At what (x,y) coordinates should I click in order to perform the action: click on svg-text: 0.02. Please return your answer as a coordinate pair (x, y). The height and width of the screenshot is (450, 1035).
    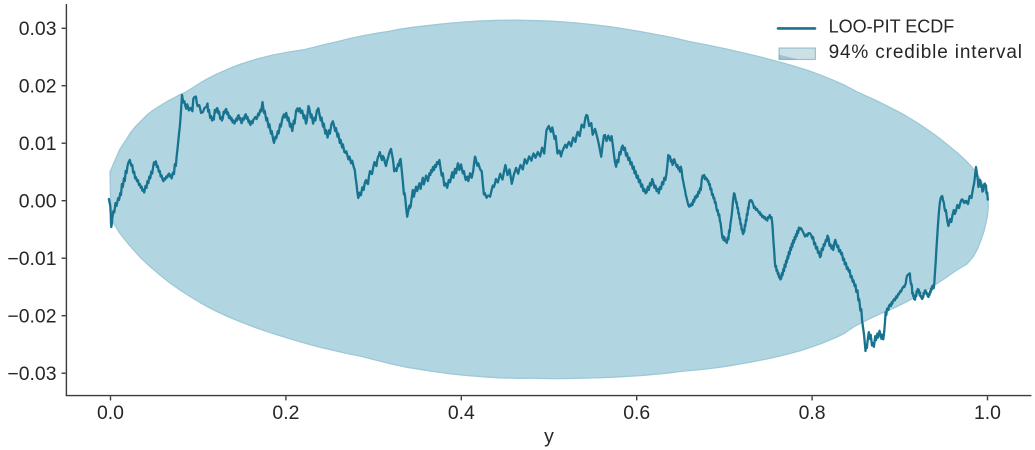
    Looking at the image, I should click on (38, 86).